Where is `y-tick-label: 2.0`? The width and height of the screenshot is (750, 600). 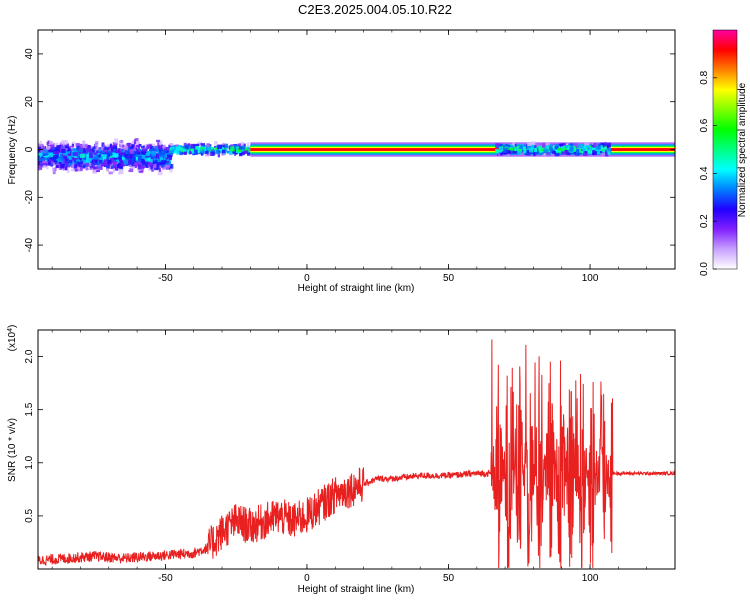
y-tick-label: 2.0 is located at coordinates (29, 356).